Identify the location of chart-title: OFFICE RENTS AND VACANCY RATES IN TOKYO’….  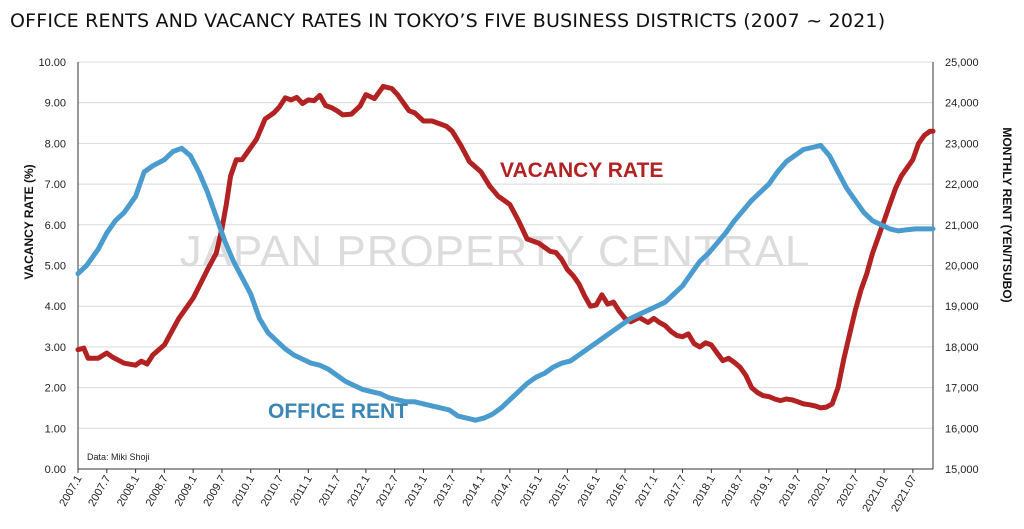
(448, 21).